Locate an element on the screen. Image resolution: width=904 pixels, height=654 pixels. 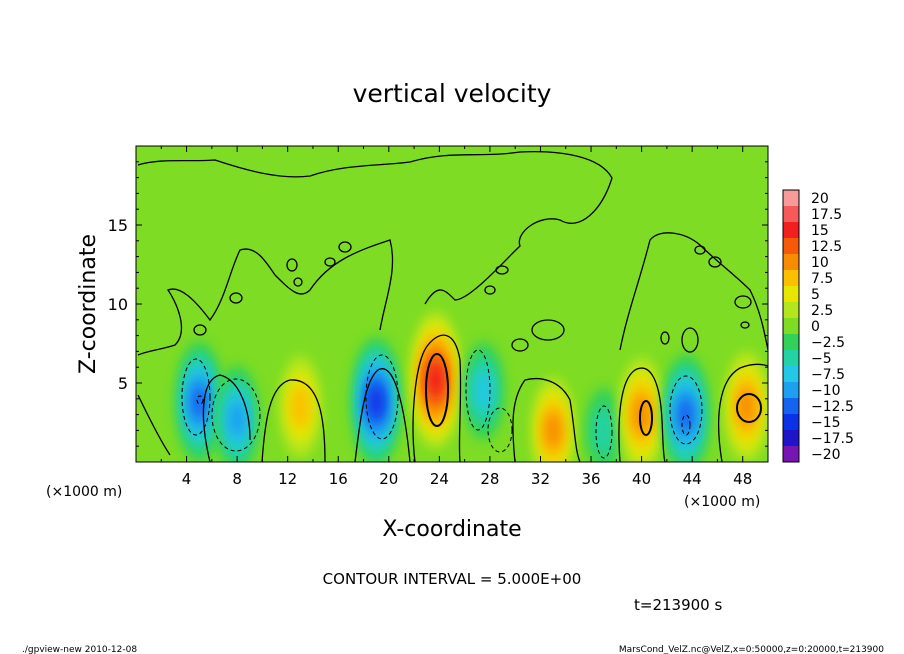
y-tick-label: 10 is located at coordinates (118, 304).